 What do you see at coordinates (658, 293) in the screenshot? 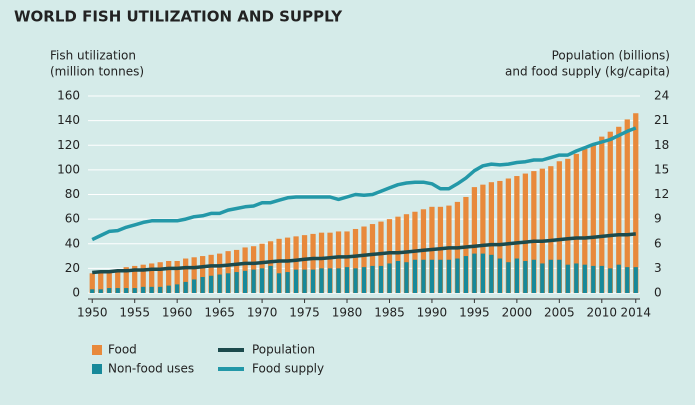
I see `y2-tick-label: 0` at bounding box center [658, 293].